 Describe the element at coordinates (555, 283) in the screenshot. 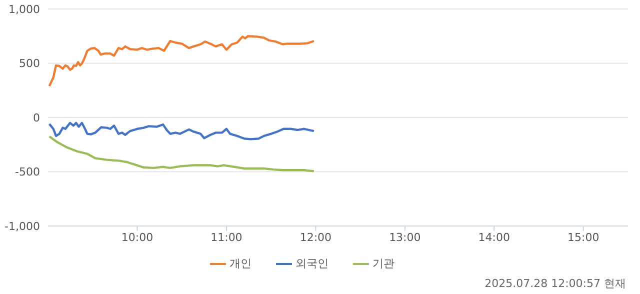

I see `text: 2025.07.28 12:00:57 현재` at that location.